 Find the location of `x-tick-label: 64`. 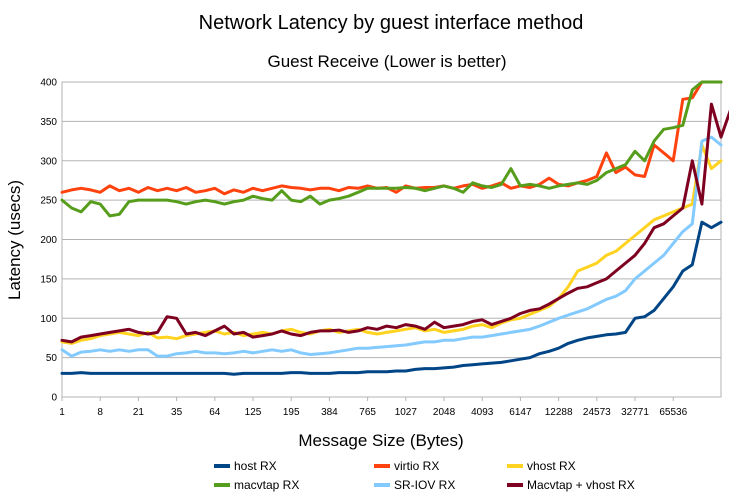

x-tick-label: 64 is located at coordinates (215, 412).